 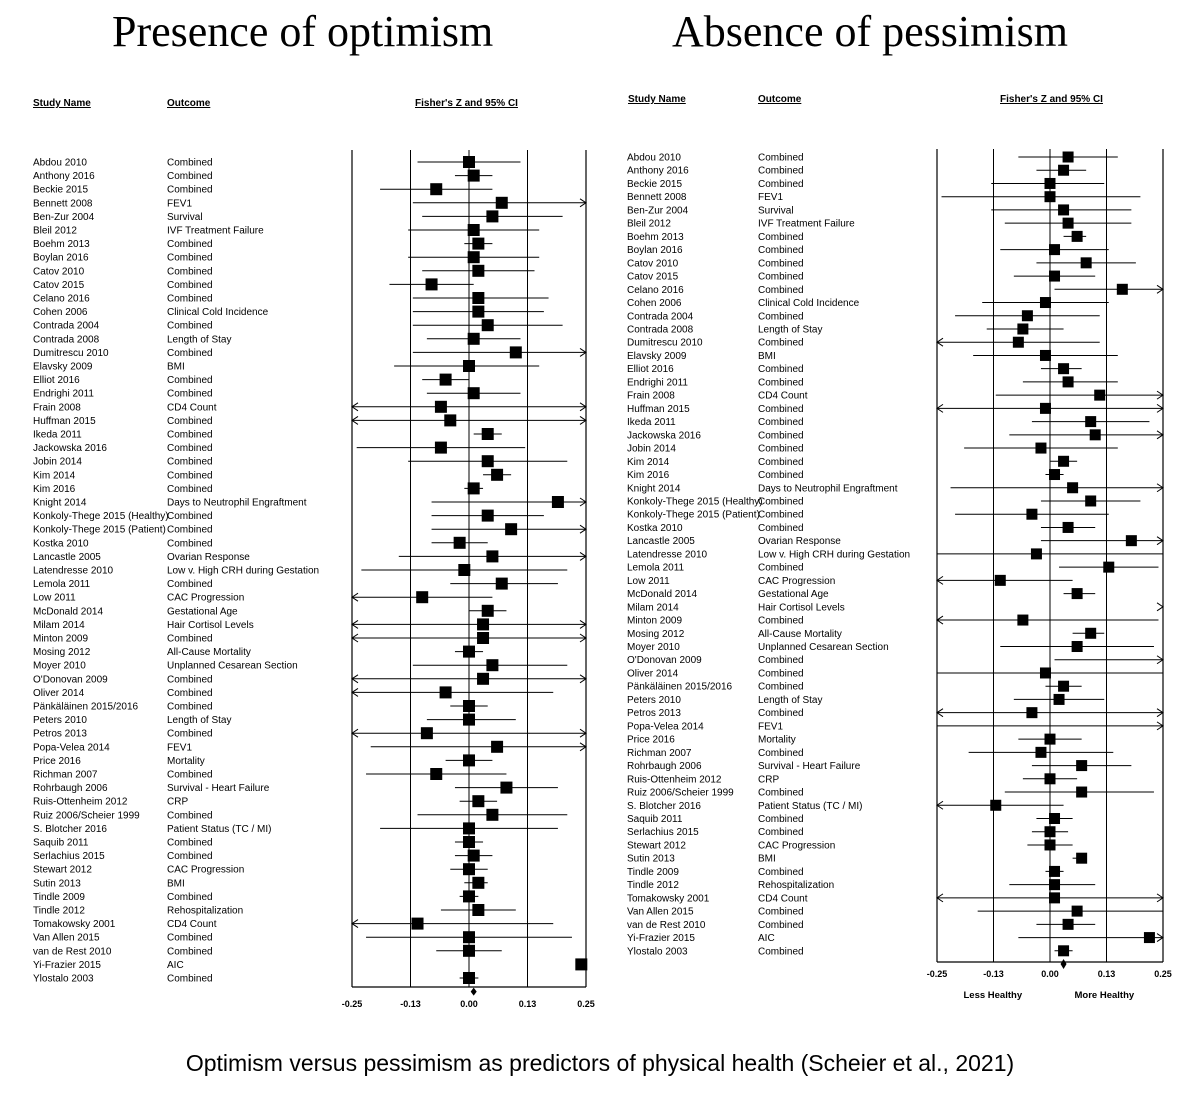 I want to click on pessimism-footer-less-healthy: Less Healthy, so click(x=993, y=995).